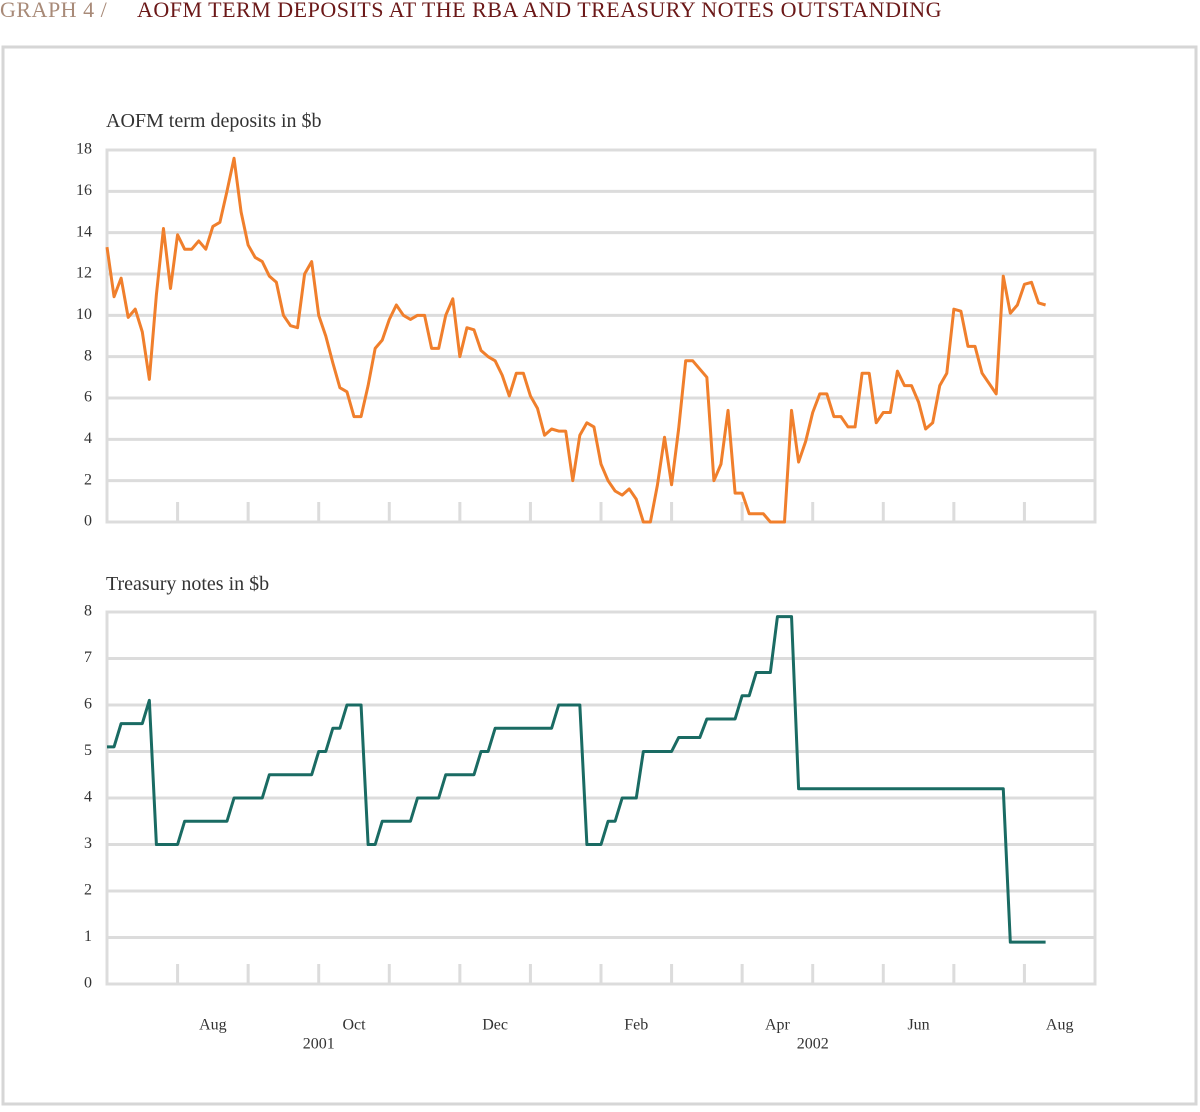 This screenshot has height=1112, width=1200. What do you see at coordinates (54, 11) in the screenshot?
I see `graph-label: GRAPH 4 /` at bounding box center [54, 11].